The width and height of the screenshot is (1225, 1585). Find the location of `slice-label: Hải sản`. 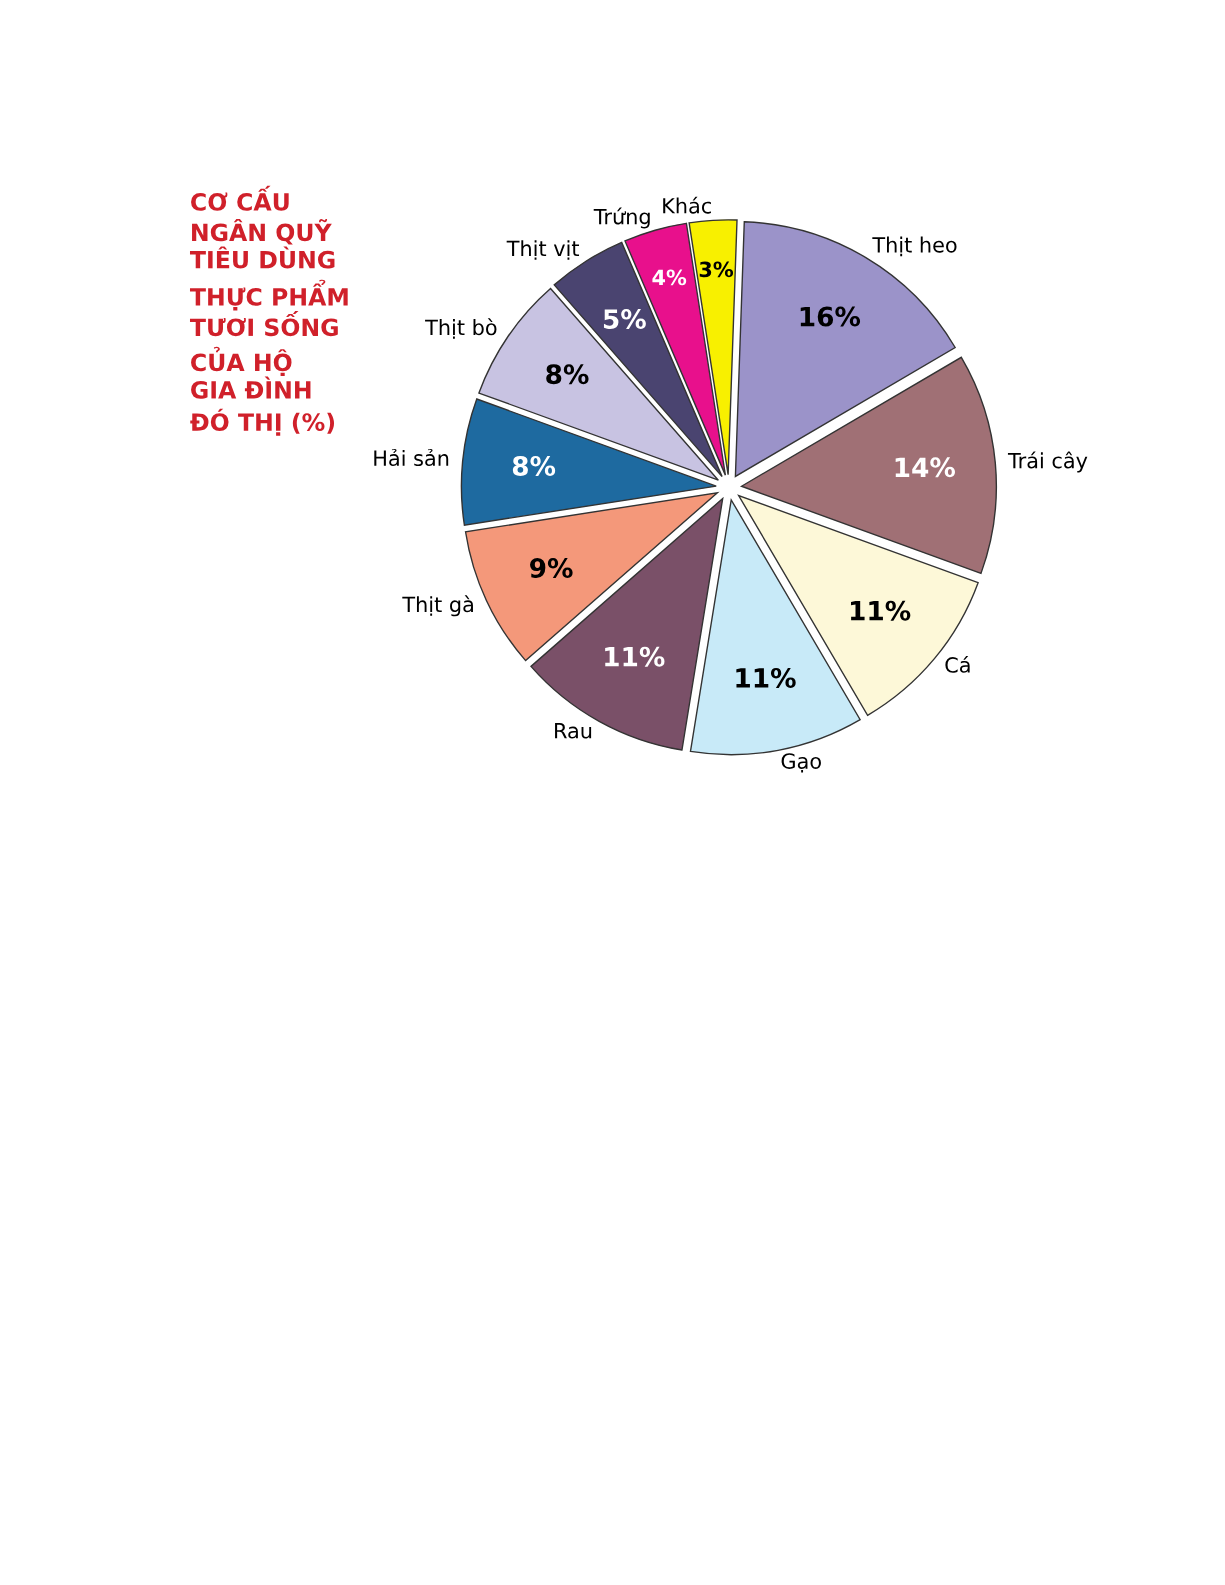

slice-label: Hải sản is located at coordinates (411, 457).